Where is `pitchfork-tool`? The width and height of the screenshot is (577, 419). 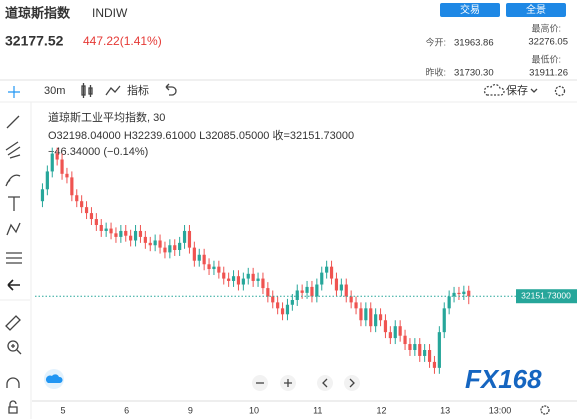
pitchfork-tool is located at coordinates (13, 150).